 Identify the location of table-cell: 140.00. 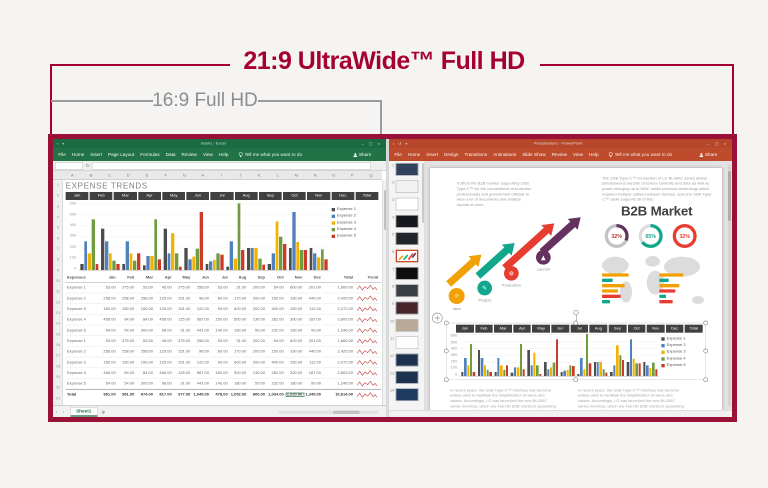
(221, 383).